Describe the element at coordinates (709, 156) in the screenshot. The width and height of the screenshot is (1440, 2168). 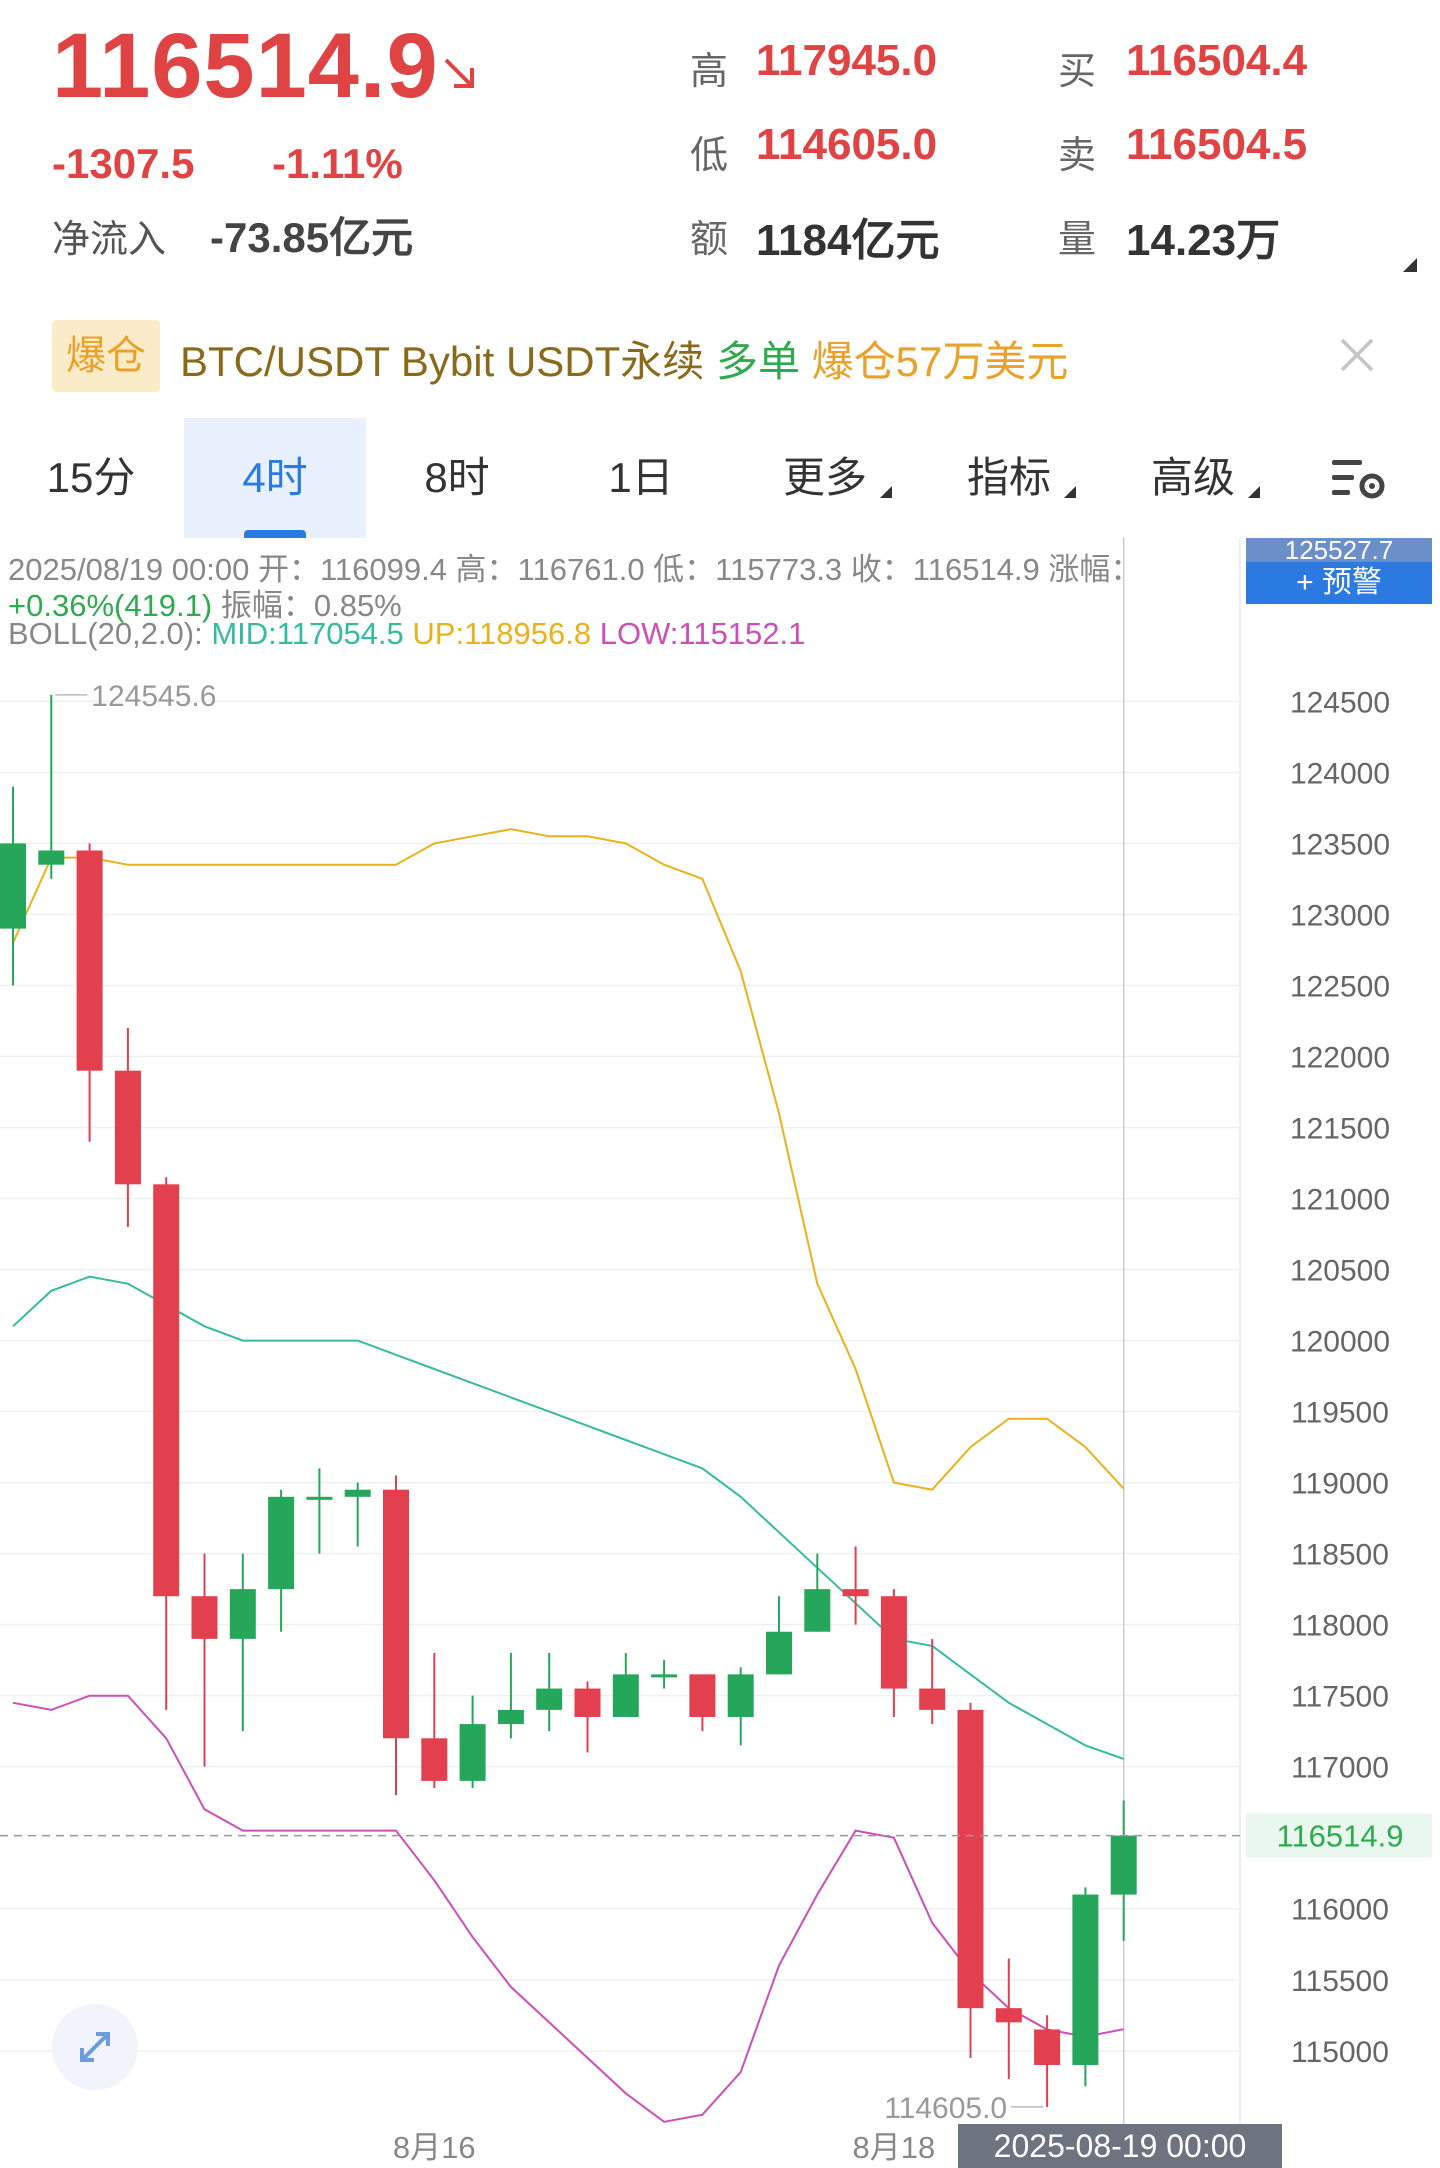
I see `low-label: 低` at that location.